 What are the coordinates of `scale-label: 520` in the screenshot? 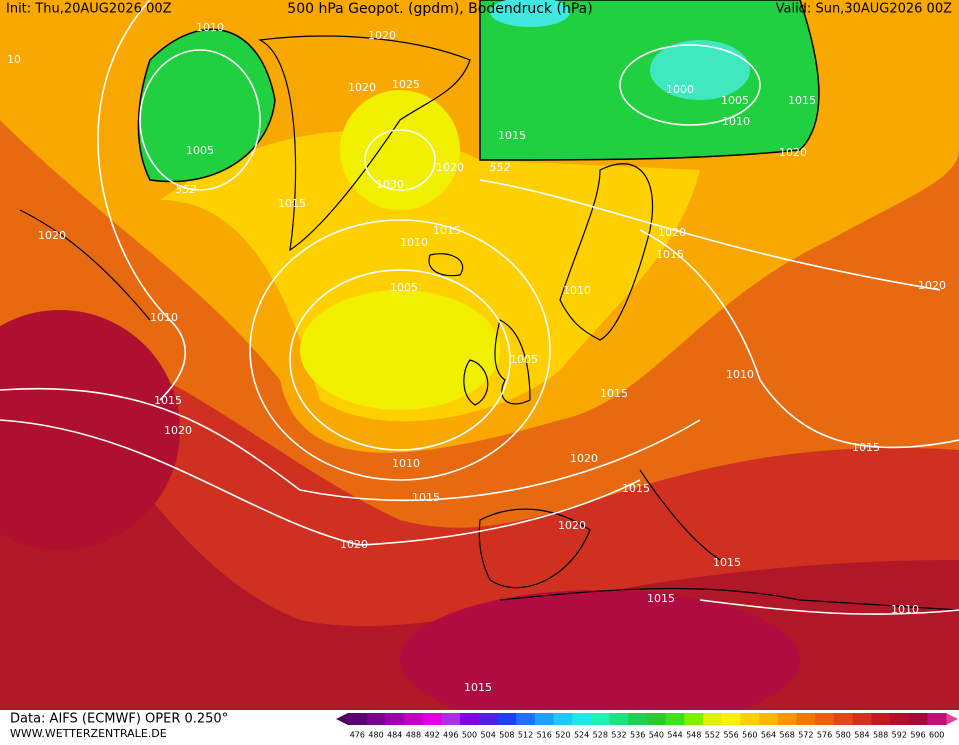 It's located at (562, 735).